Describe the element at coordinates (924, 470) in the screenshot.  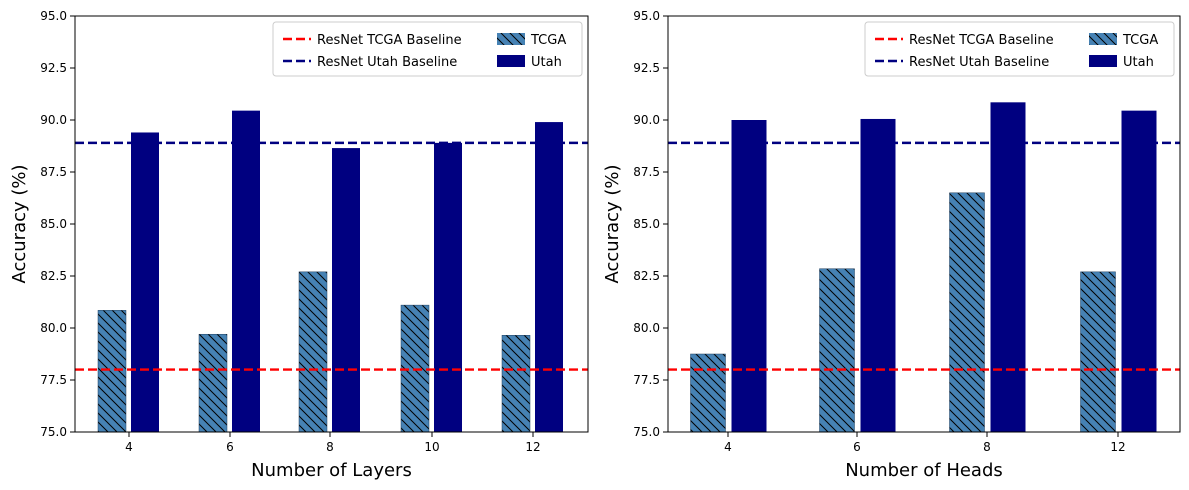
I see `x-axis-label: Number of Heads` at that location.